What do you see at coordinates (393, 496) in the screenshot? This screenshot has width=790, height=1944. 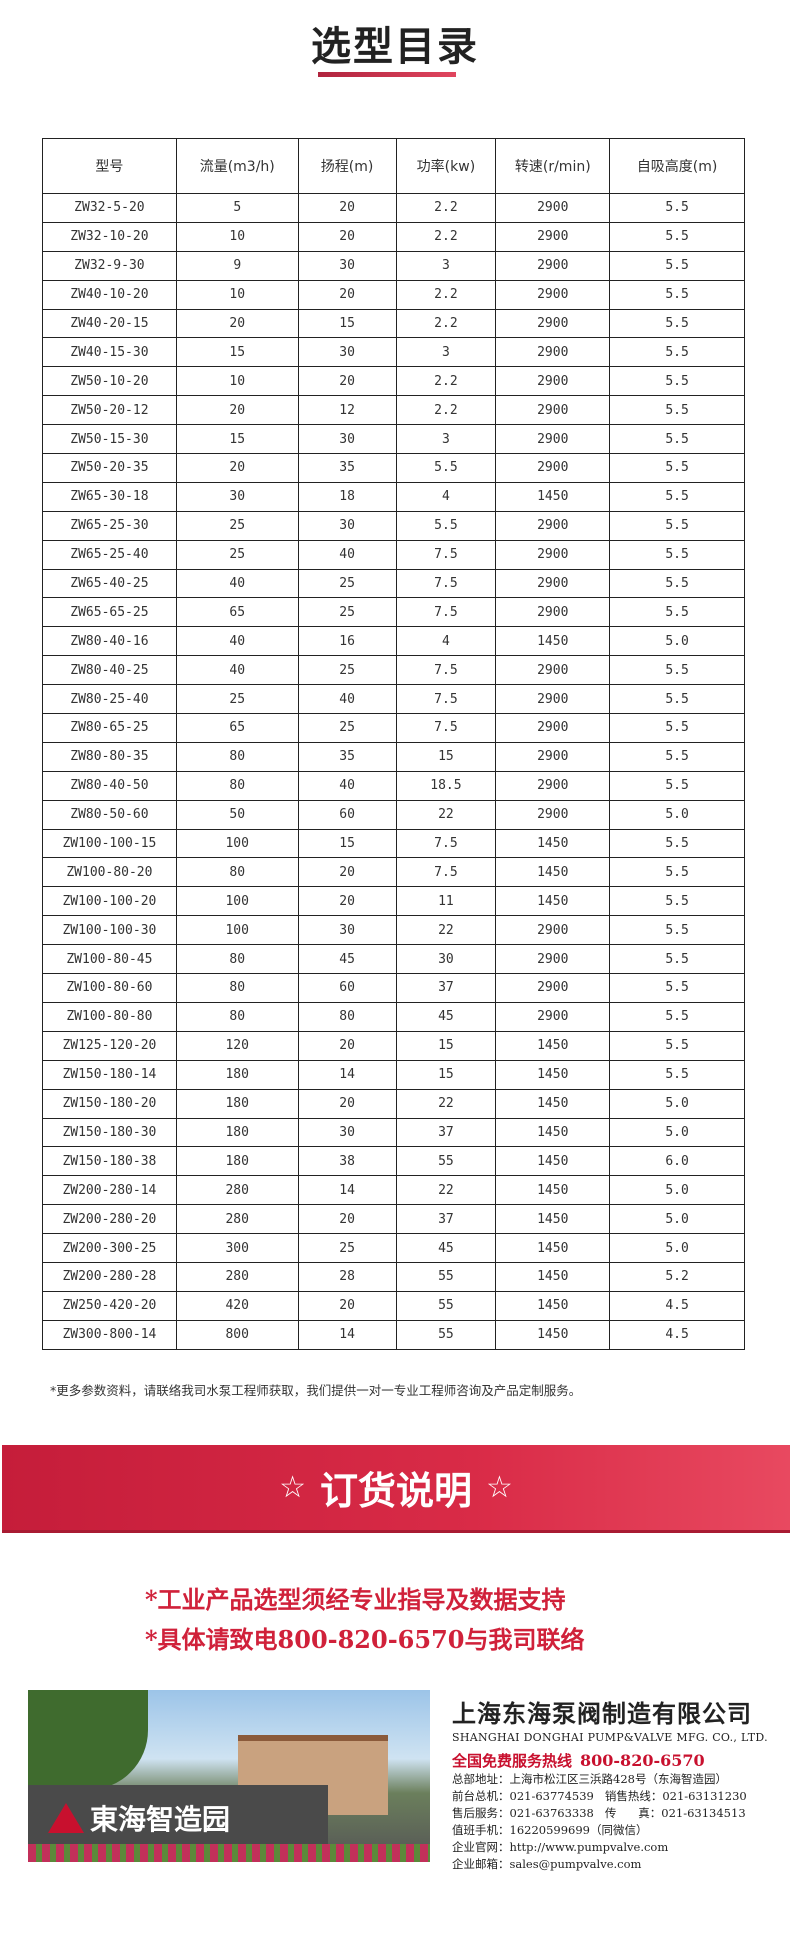 I see `table-row: ZW65-30-18 30 18 4 1450 5.5` at bounding box center [393, 496].